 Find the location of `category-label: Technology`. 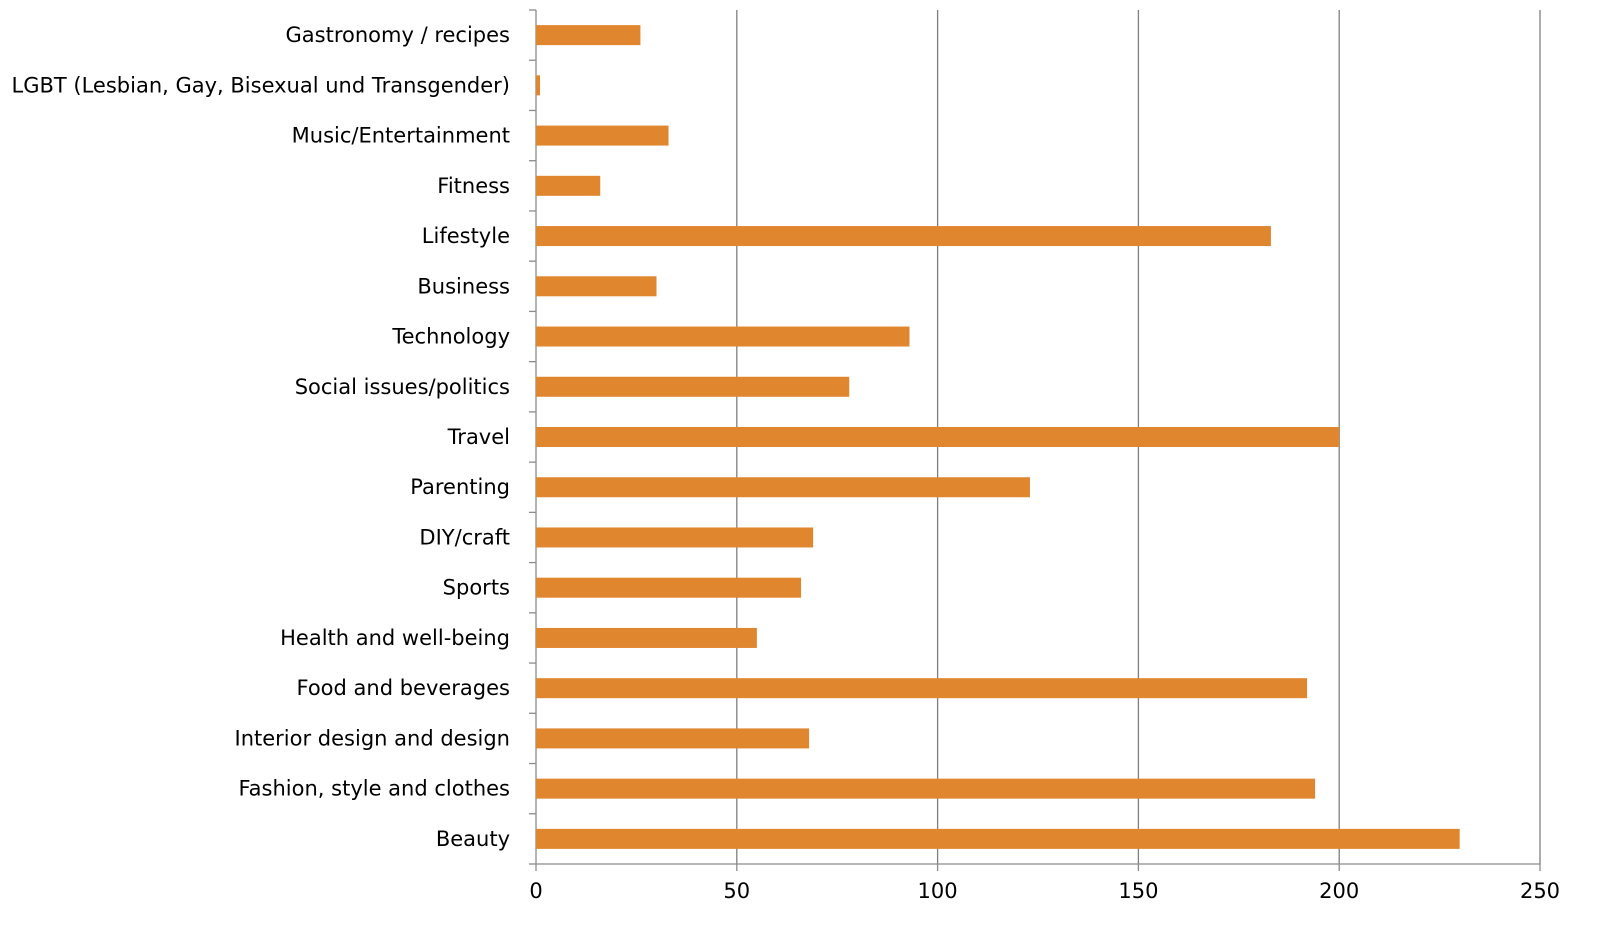

category-label: Technology is located at coordinates (450, 337).